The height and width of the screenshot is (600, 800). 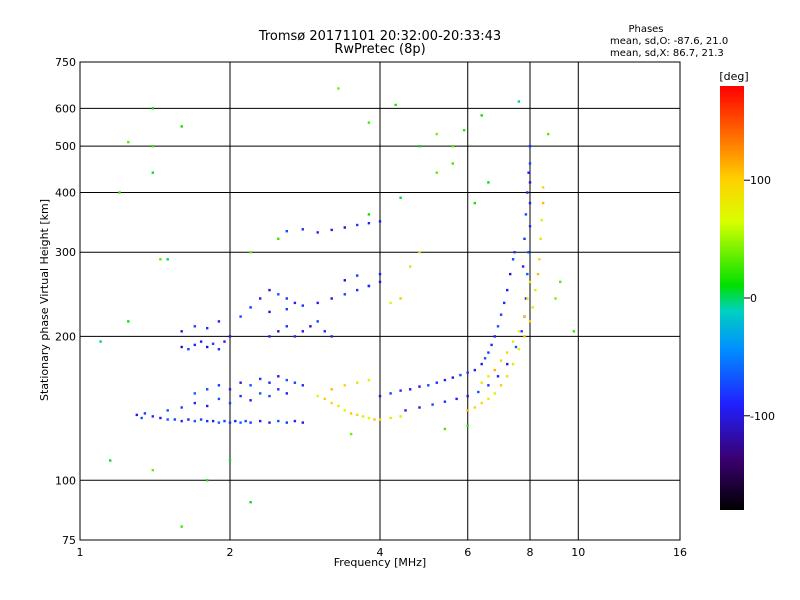 What do you see at coordinates (753, 298) in the screenshot?
I see `colorbar-tick-label: 0` at bounding box center [753, 298].